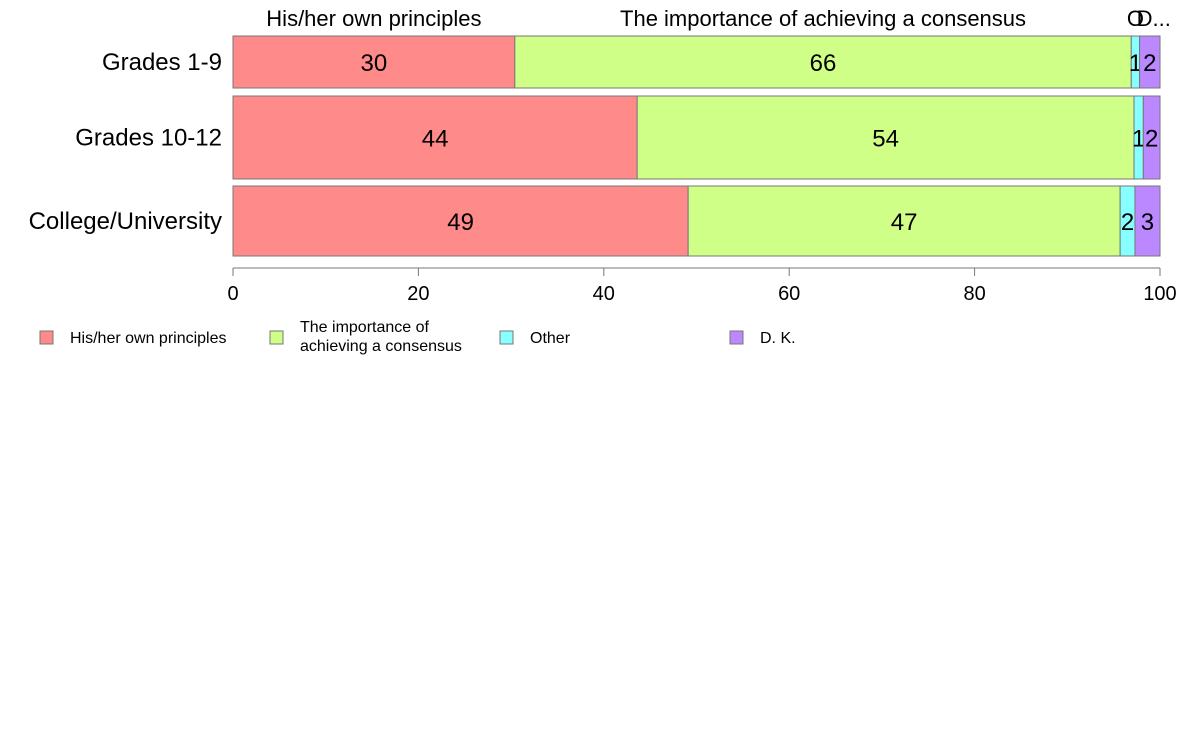 Image resolution: width=1188 pixels, height=736 pixels. What do you see at coordinates (823, 18) in the screenshot?
I see `top-label: The importance of achieving a consensus` at bounding box center [823, 18].